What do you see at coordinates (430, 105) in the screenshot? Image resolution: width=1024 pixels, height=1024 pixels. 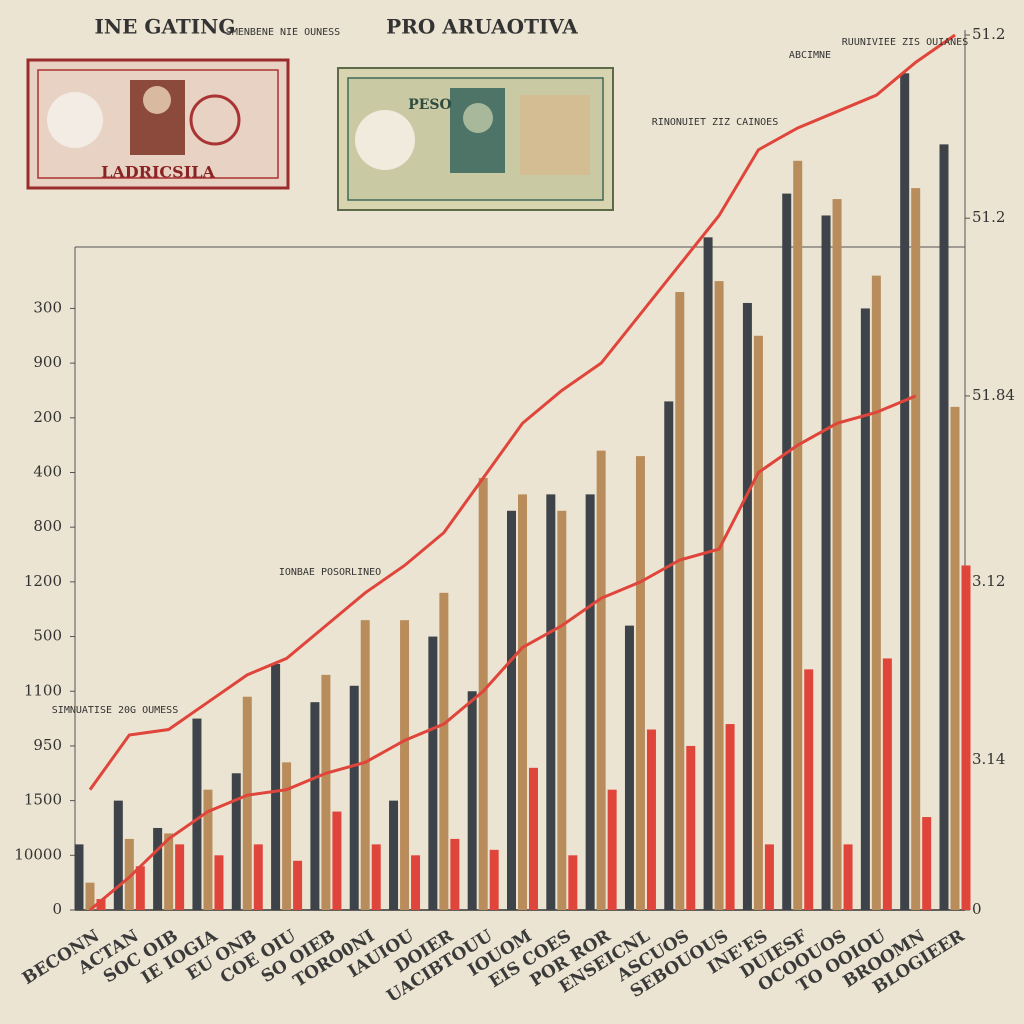 I see `banknote-text: PESO` at bounding box center [430, 105].